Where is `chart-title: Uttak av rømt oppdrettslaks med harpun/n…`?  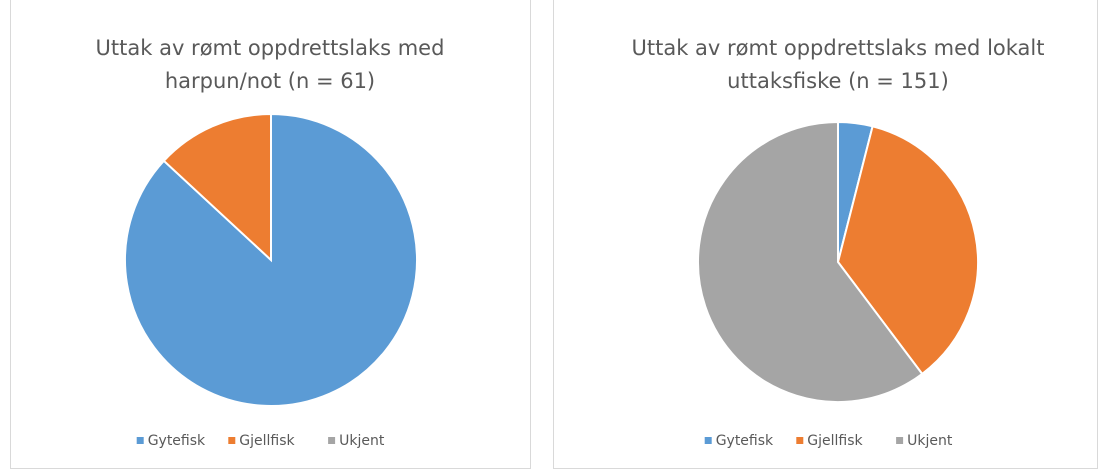 chart-title: Uttak av rømt oppdrettslaks med harpun/n… is located at coordinates (270, 64).